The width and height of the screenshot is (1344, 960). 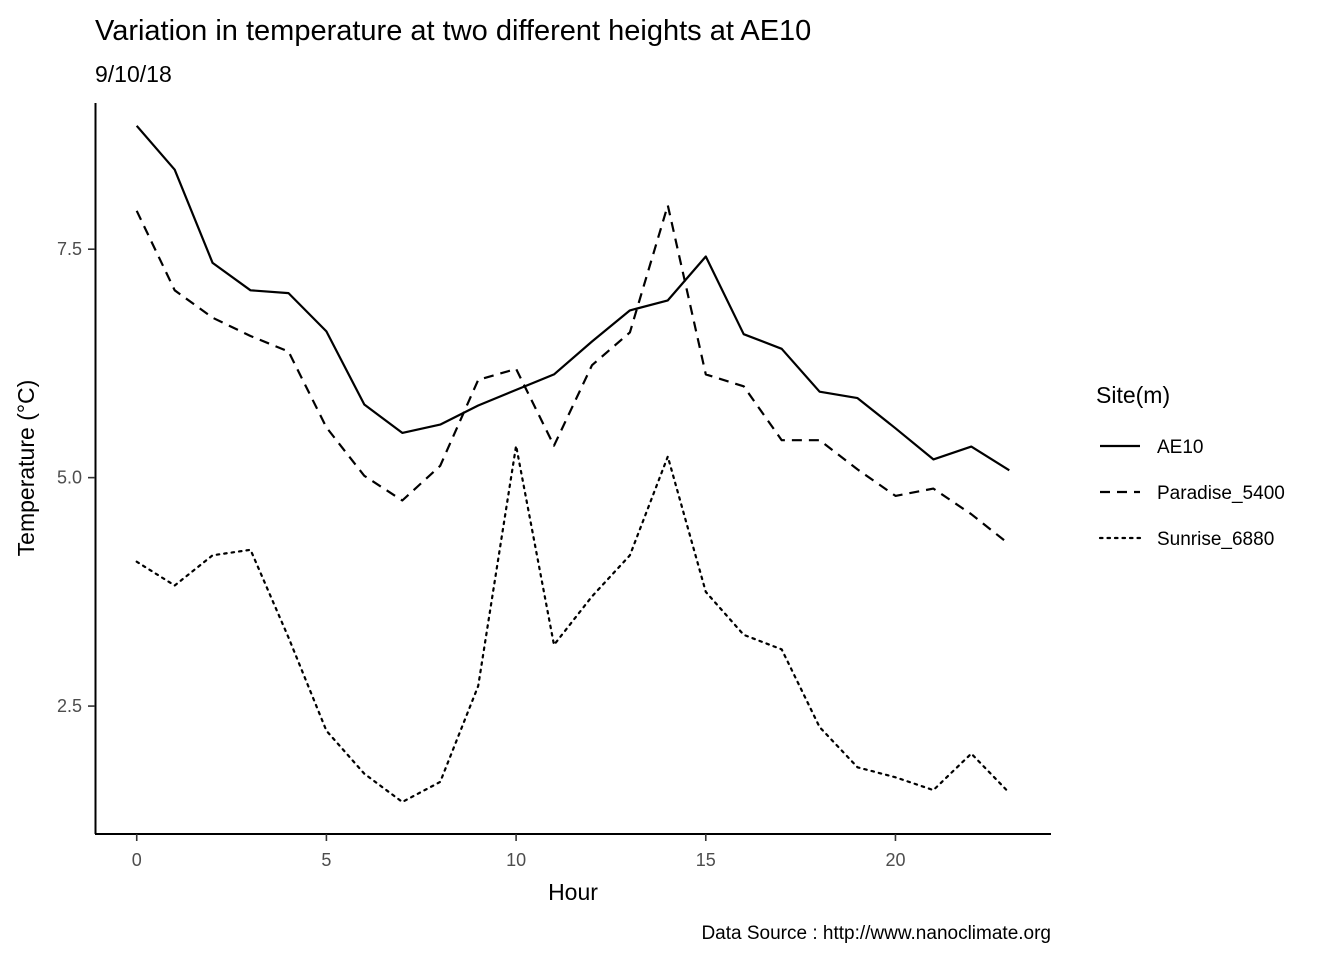 What do you see at coordinates (69, 478) in the screenshot?
I see `y-tick-label: 5.0` at bounding box center [69, 478].